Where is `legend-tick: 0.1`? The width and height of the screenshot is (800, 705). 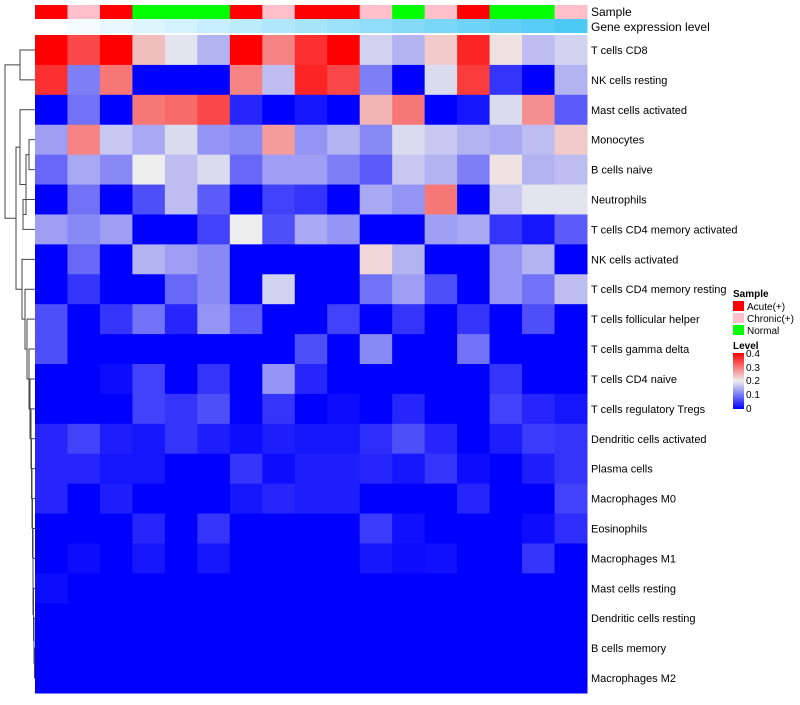 legend-tick: 0.1 is located at coordinates (753, 395).